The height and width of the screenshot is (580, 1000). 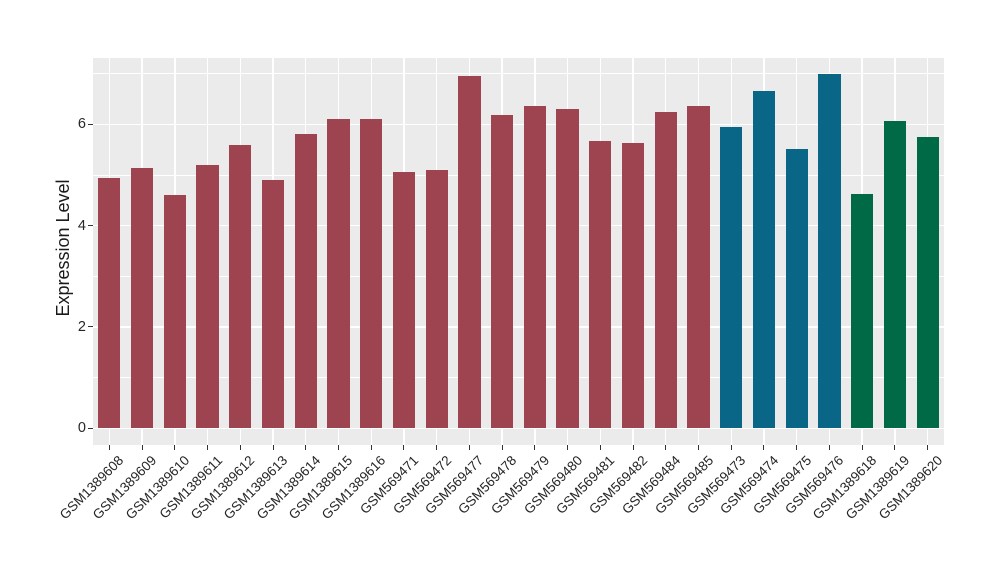 I want to click on bar-GSM569472, so click(x=436, y=299).